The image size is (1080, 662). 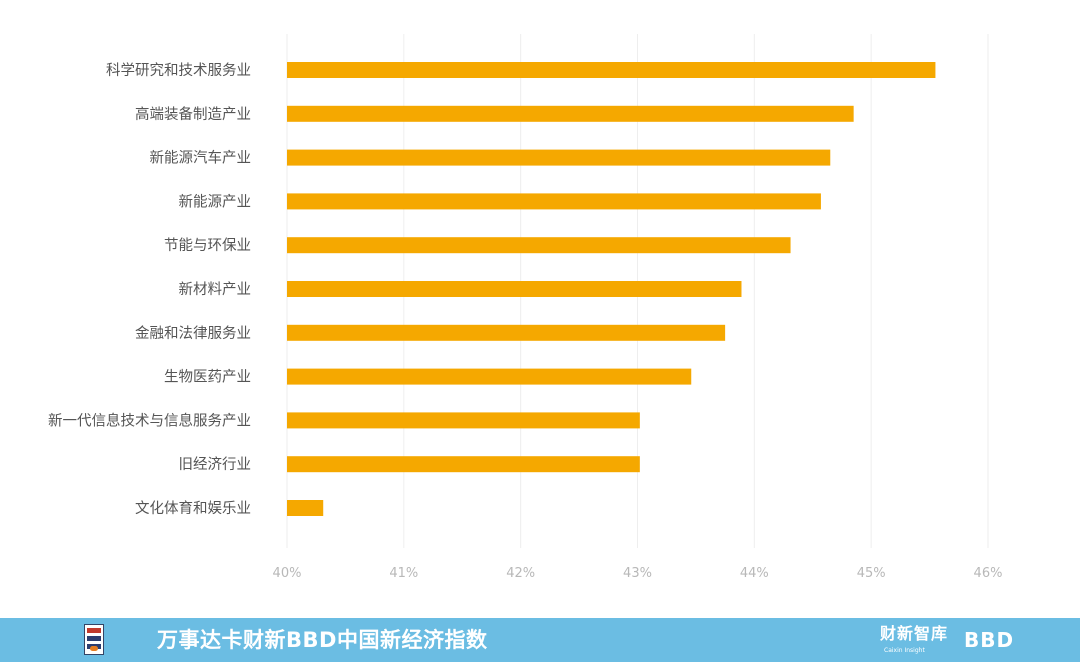 What do you see at coordinates (322, 640) in the screenshot?
I see `footer-title: 万事达卡财新BBD中国新经济指数` at bounding box center [322, 640].